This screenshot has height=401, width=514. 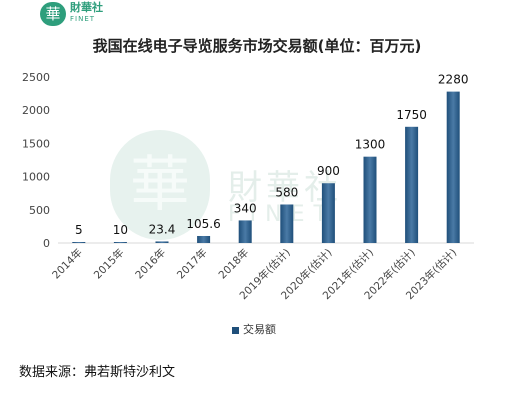 What do you see at coordinates (259, 329) in the screenshot?
I see `legend-label: 交易额` at bounding box center [259, 329].